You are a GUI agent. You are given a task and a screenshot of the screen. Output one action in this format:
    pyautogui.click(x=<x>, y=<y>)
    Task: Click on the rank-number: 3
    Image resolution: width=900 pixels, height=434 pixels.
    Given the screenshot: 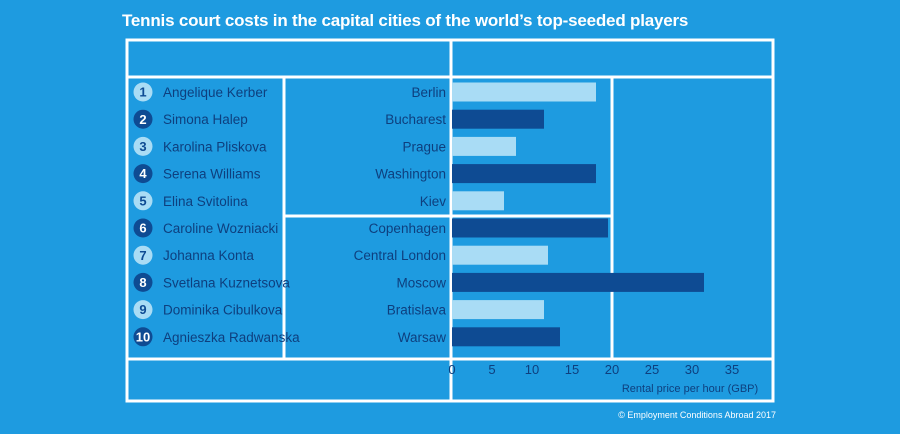 What is the action you would take?
    pyautogui.click(x=142, y=146)
    